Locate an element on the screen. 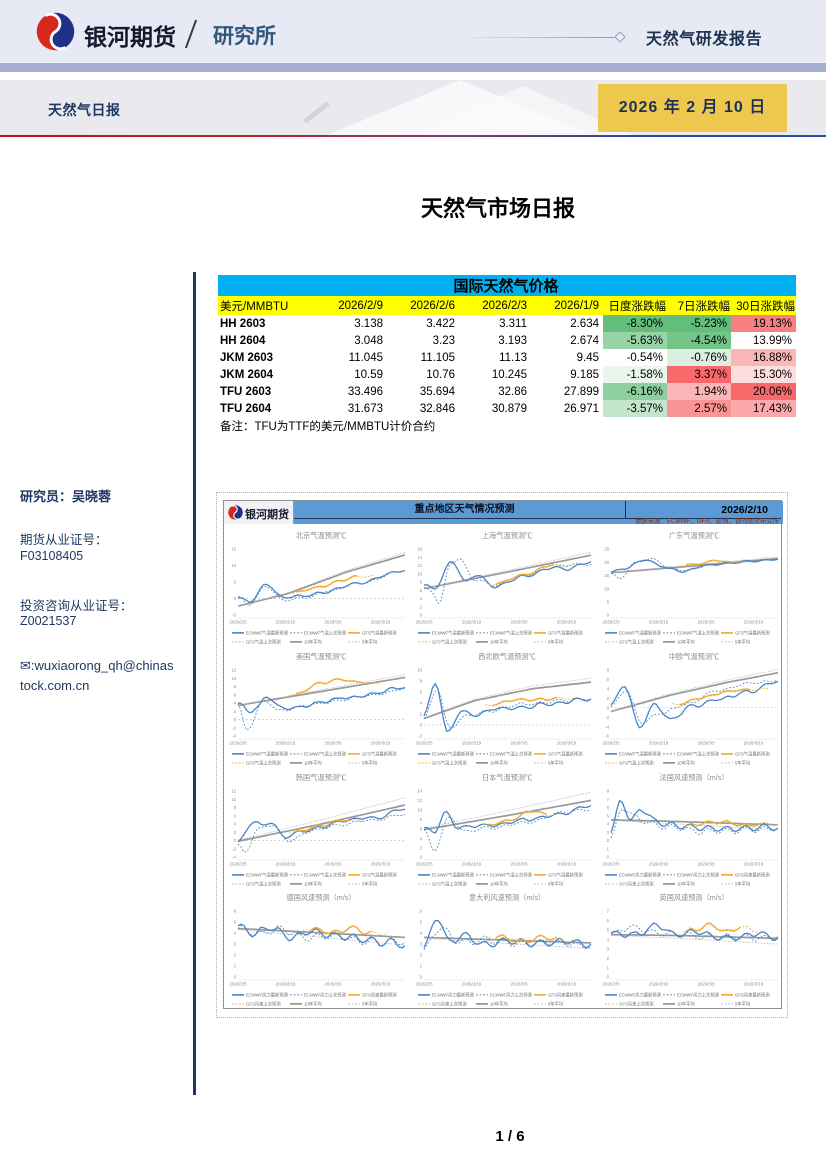 Image resolution: width=826 pixels, height=1169 pixels. svg-text: 法国风速预测（m/s） is located at coordinates (693, 777).